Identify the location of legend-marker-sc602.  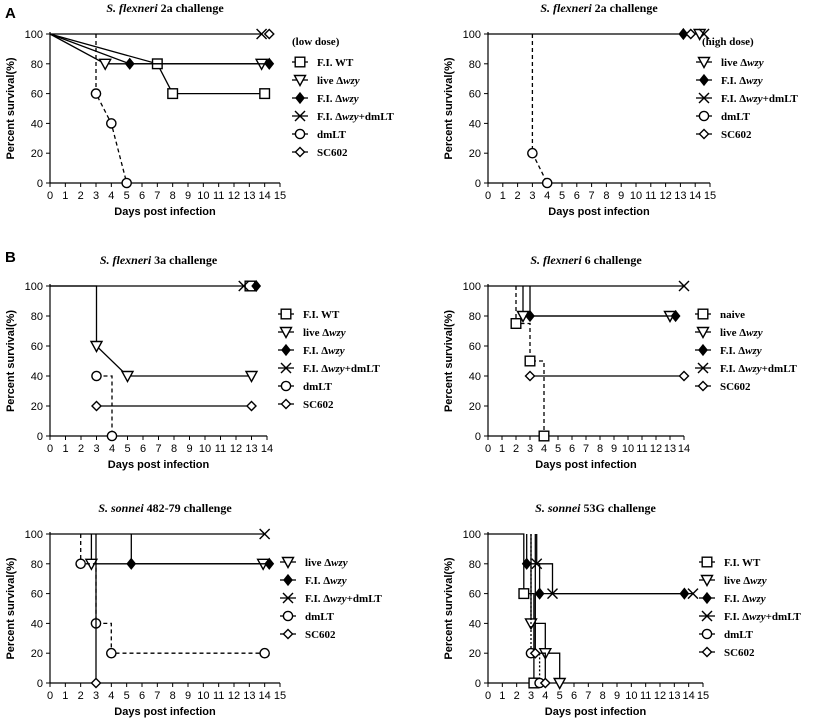
(288, 634).